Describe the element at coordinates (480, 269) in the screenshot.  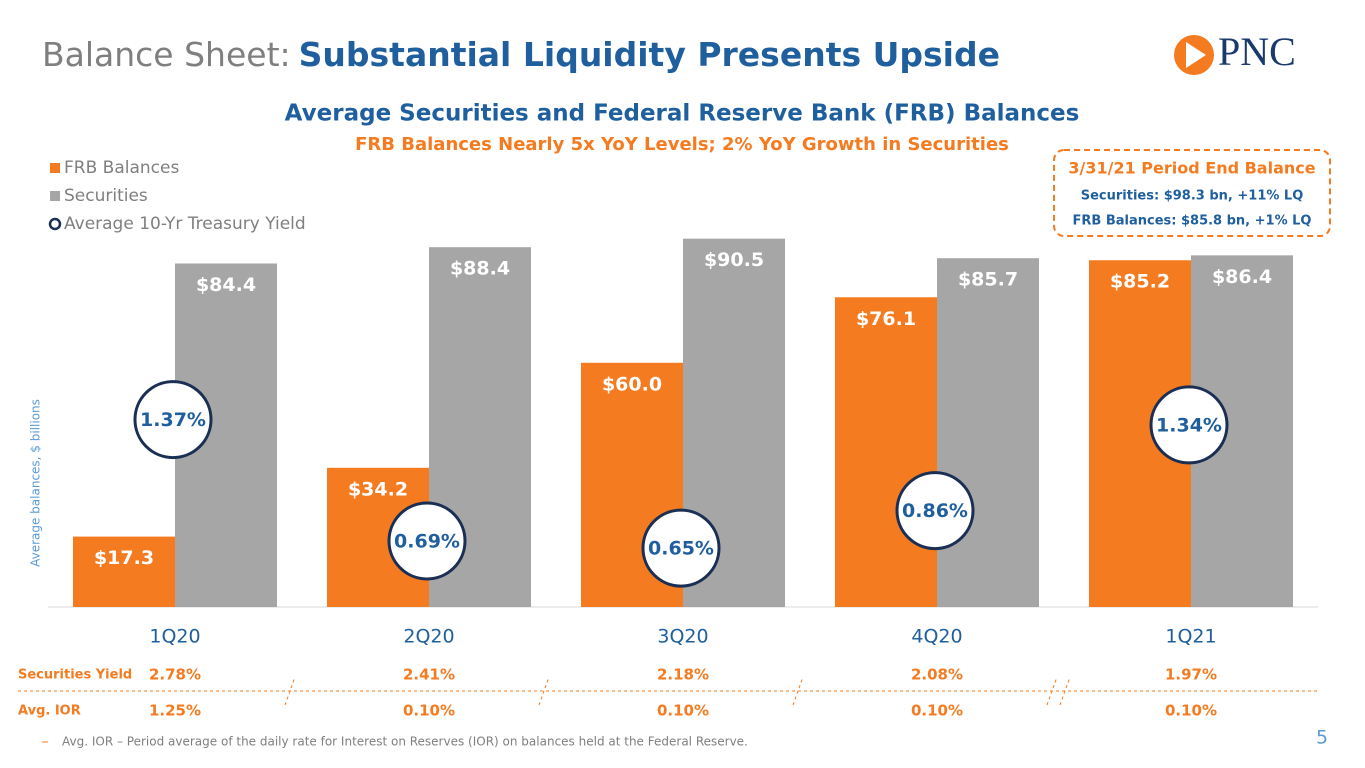
I see `bar-value-label: $88.4` at that location.